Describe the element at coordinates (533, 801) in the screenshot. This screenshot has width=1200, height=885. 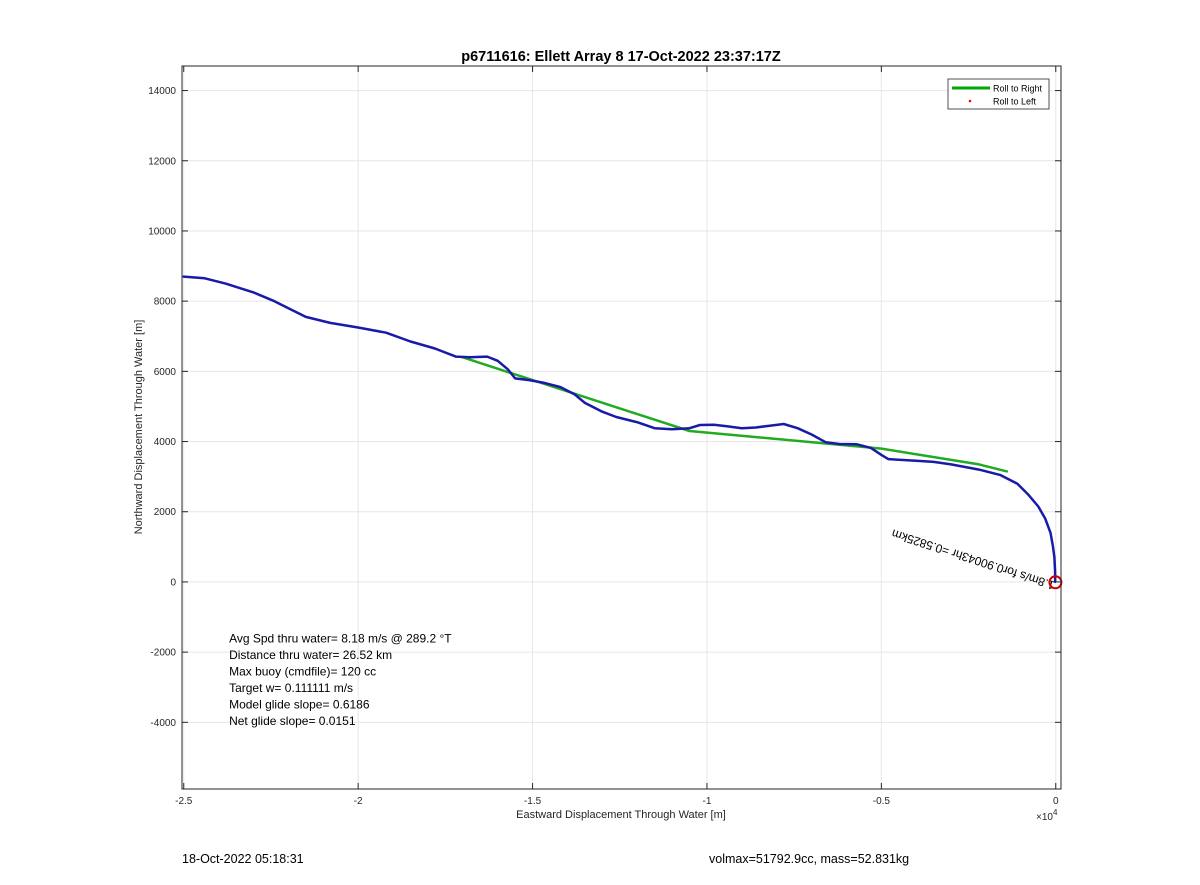
I see `x-tick-label: -1.5` at that location.